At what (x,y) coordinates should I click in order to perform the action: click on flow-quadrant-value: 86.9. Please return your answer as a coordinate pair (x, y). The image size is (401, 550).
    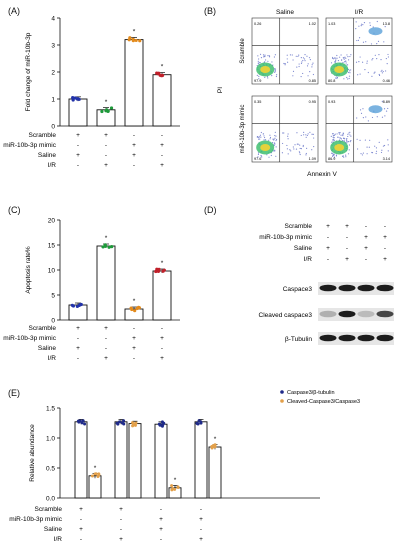
    Looking at the image, I should click on (331, 159).